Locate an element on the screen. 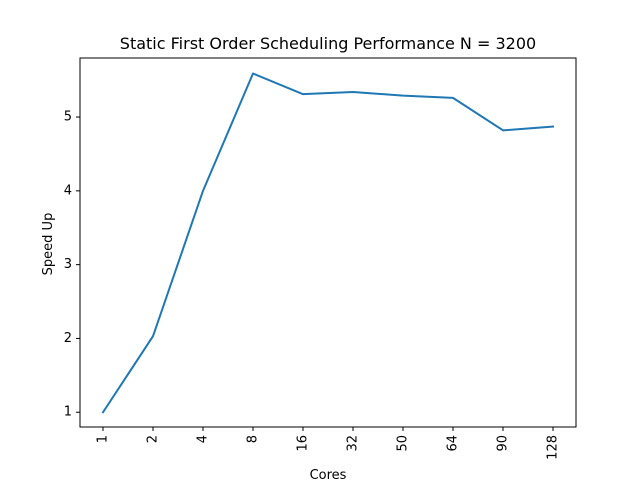 Image resolution: width=640 pixels, height=480 pixels. x-tick-label: 90 is located at coordinates (503, 443).